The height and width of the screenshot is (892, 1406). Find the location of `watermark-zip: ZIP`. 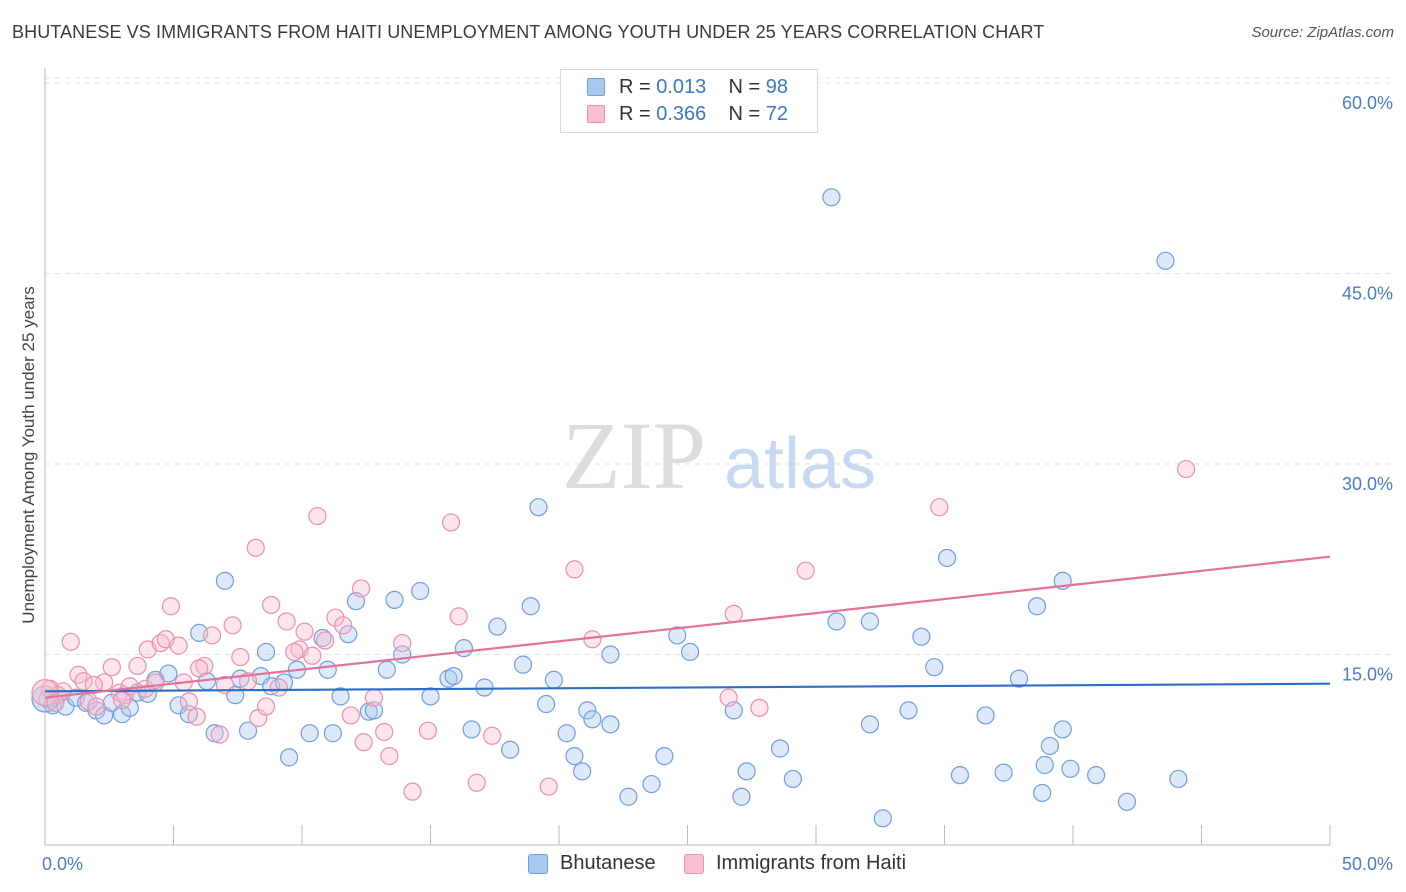

watermark-zip: ZIP is located at coordinates (634, 455).